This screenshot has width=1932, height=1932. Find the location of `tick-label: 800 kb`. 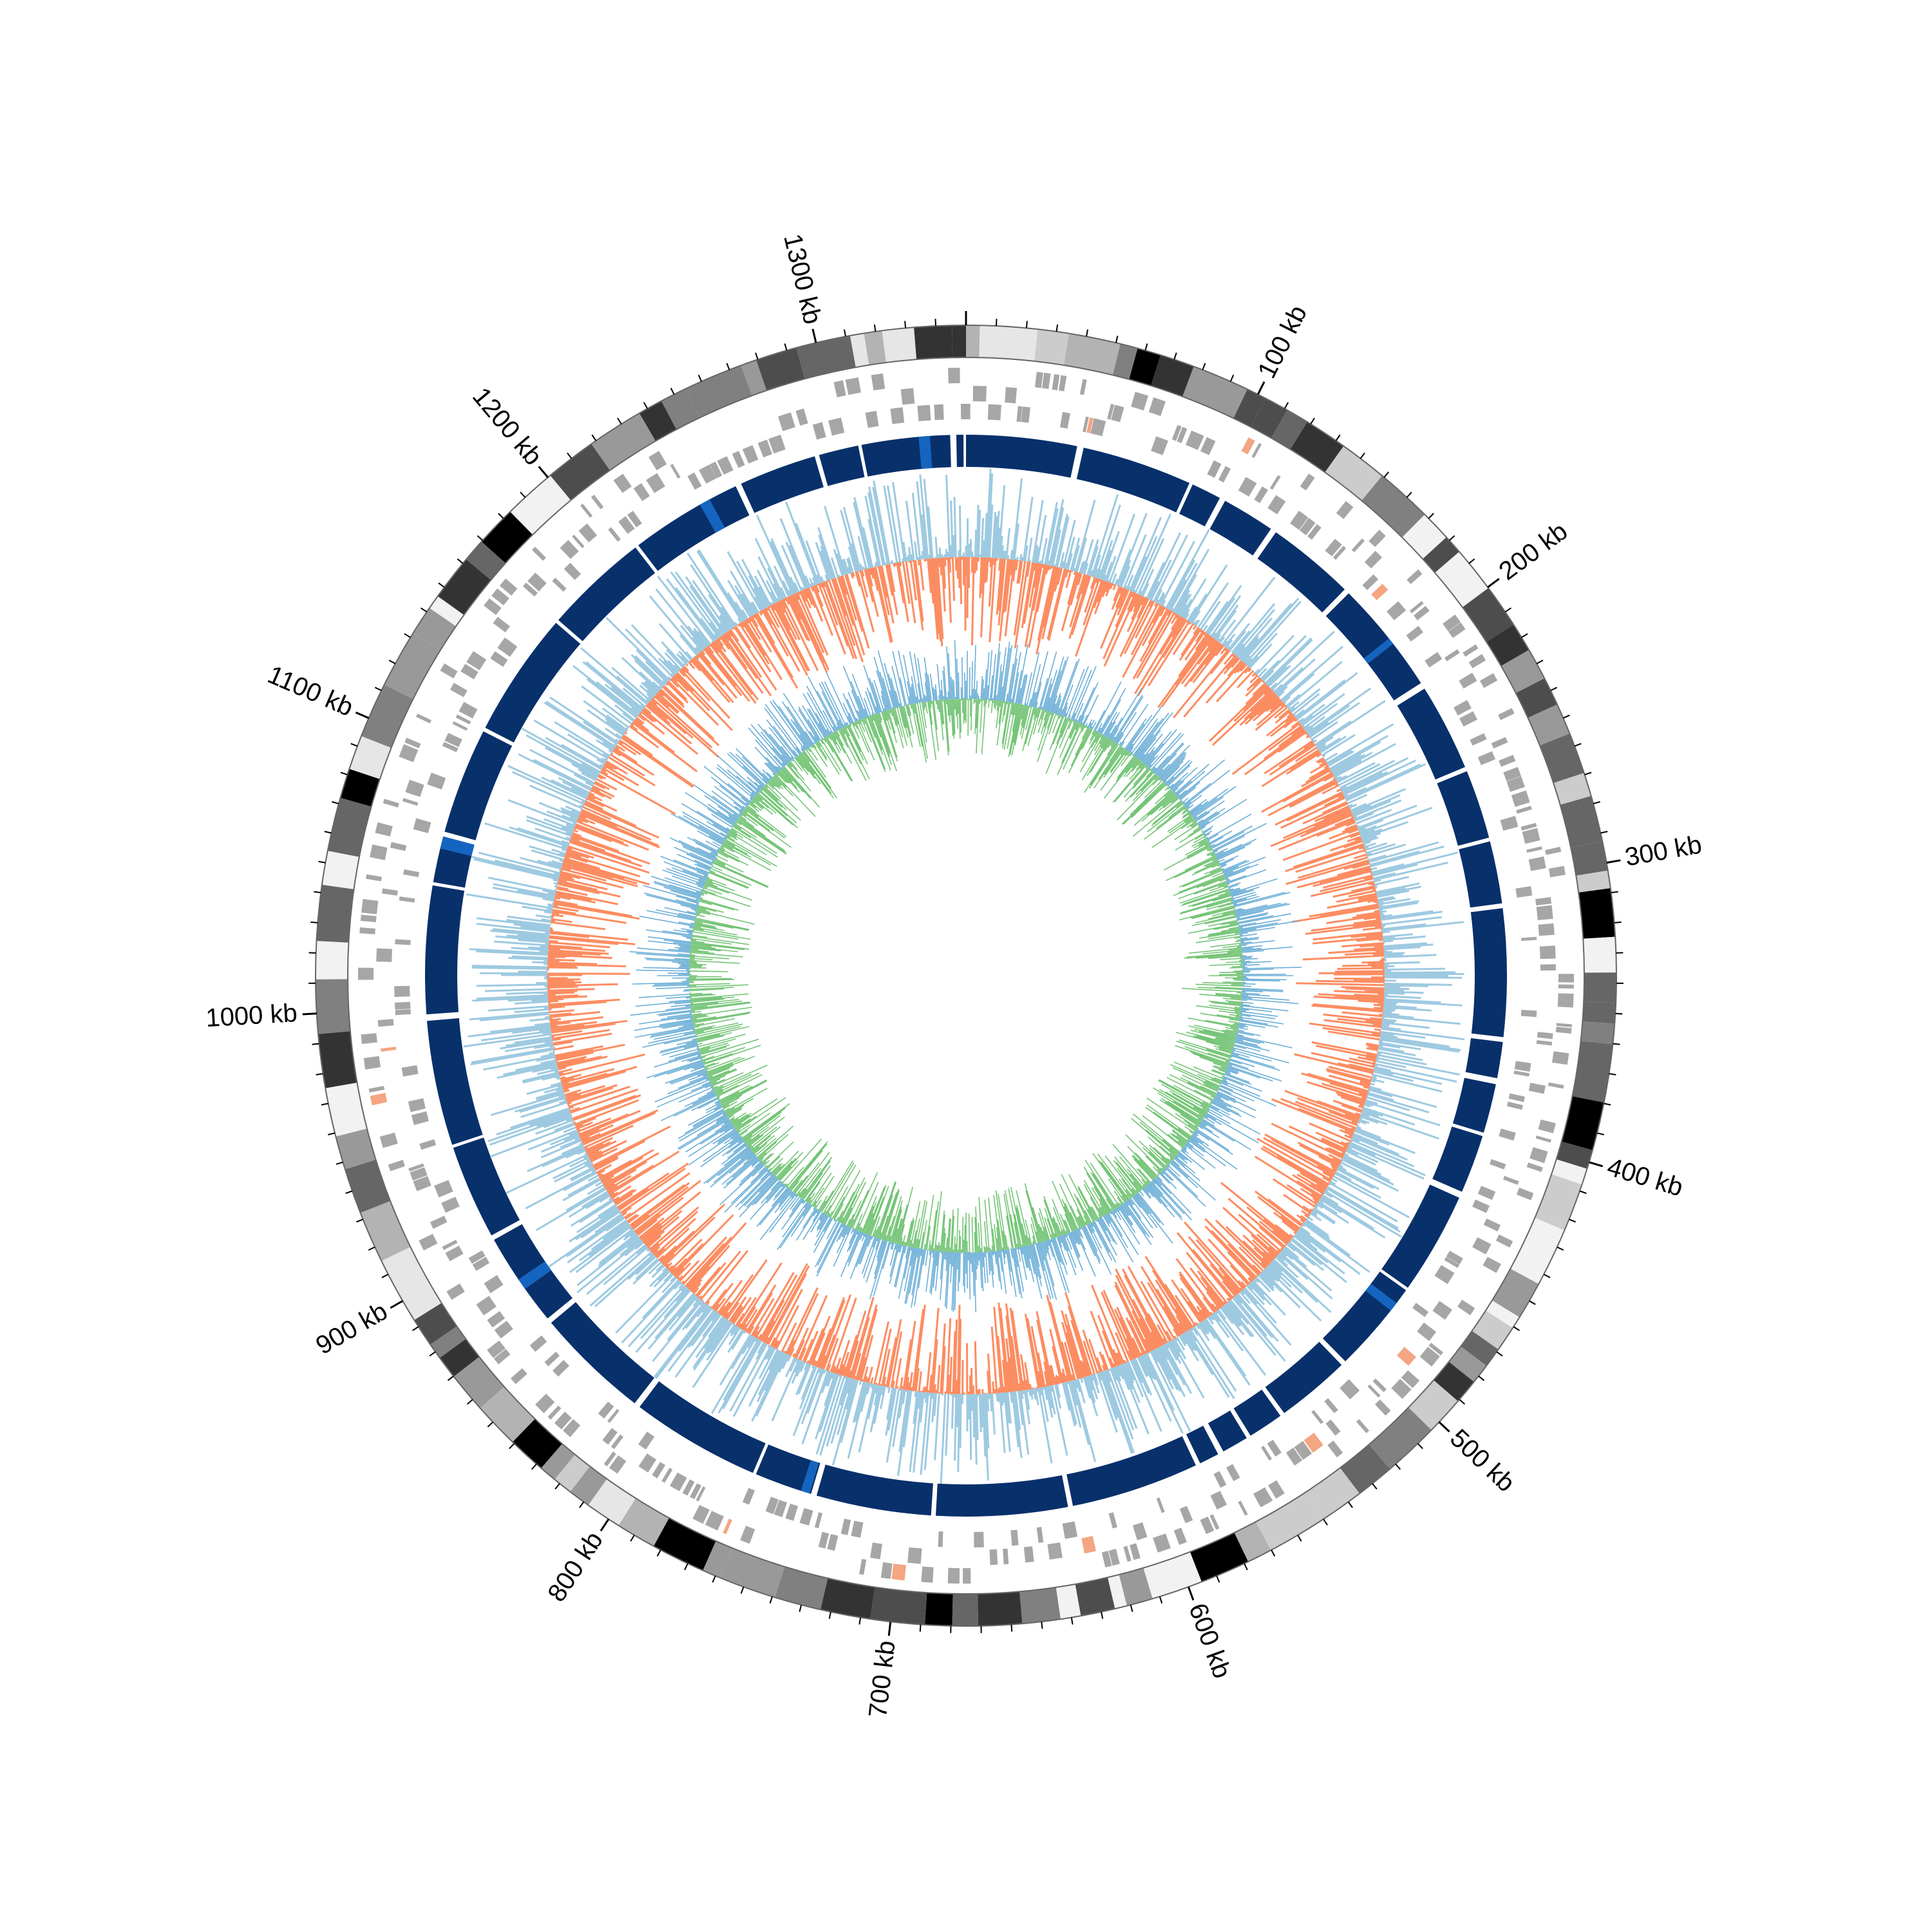

tick-label: 800 kb is located at coordinates (575, 1566).